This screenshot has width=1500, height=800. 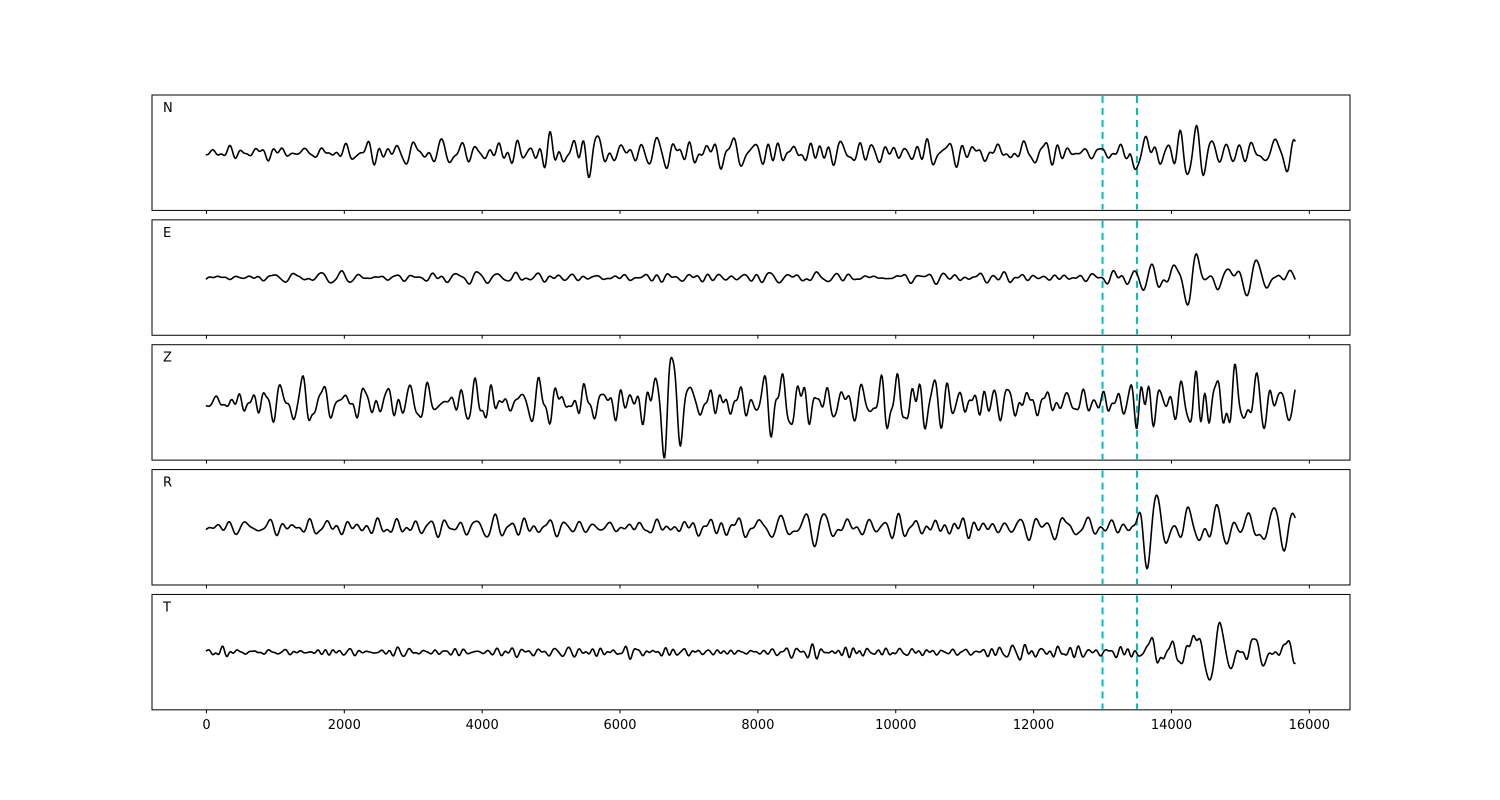 I want to click on panel-label: R, so click(x=167, y=483).